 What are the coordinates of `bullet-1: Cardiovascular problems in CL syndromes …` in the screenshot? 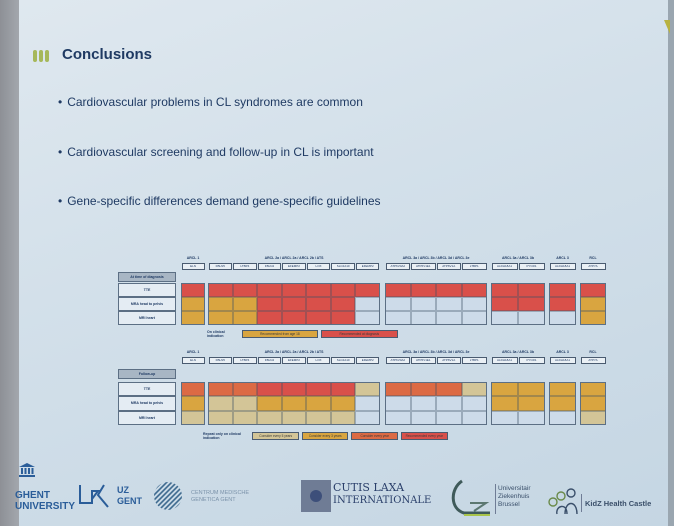 It's located at (210, 102).